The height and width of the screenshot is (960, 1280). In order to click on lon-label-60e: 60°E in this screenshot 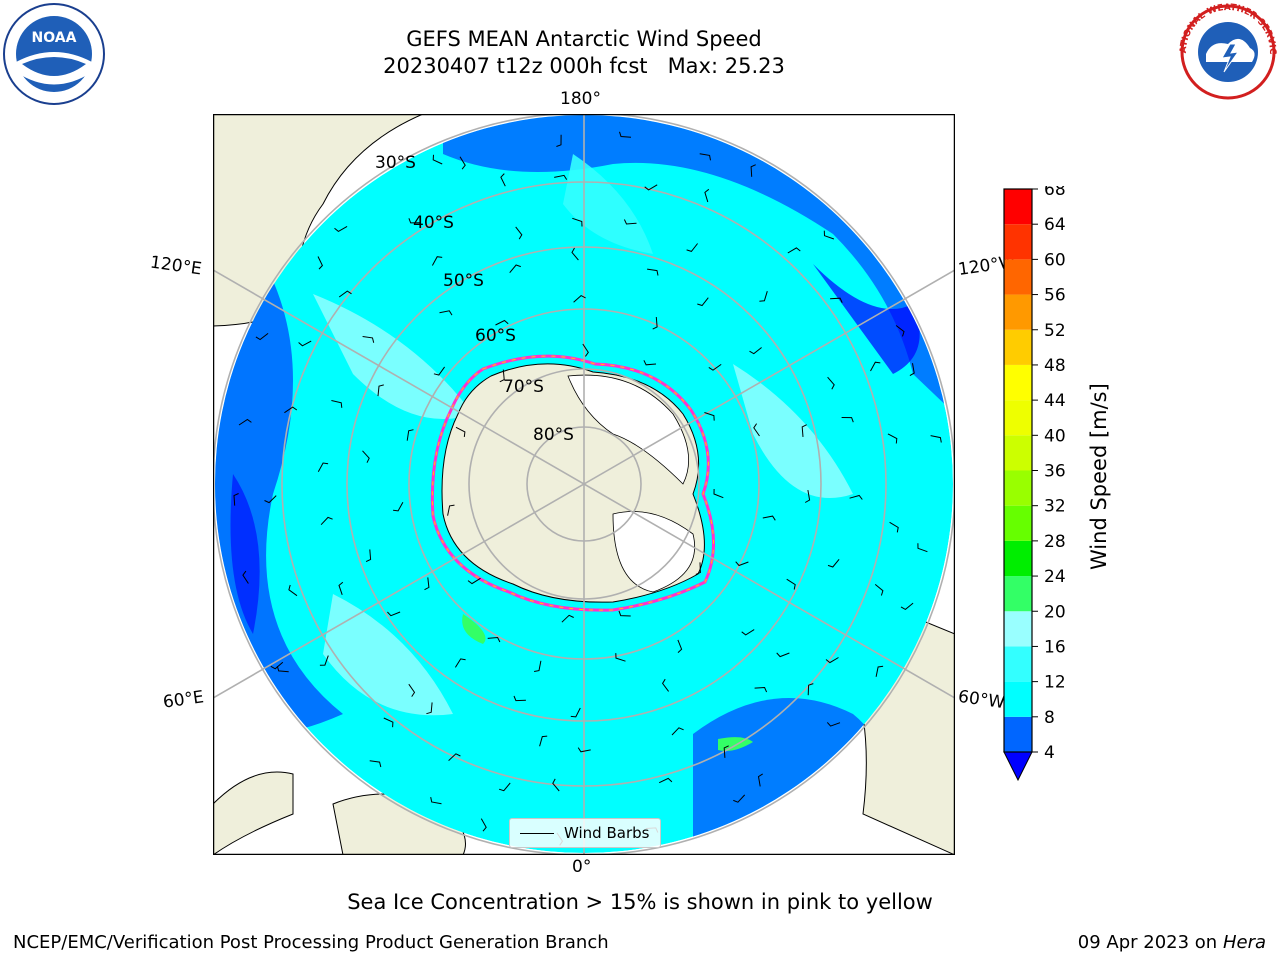, I will do `click(183, 700)`.